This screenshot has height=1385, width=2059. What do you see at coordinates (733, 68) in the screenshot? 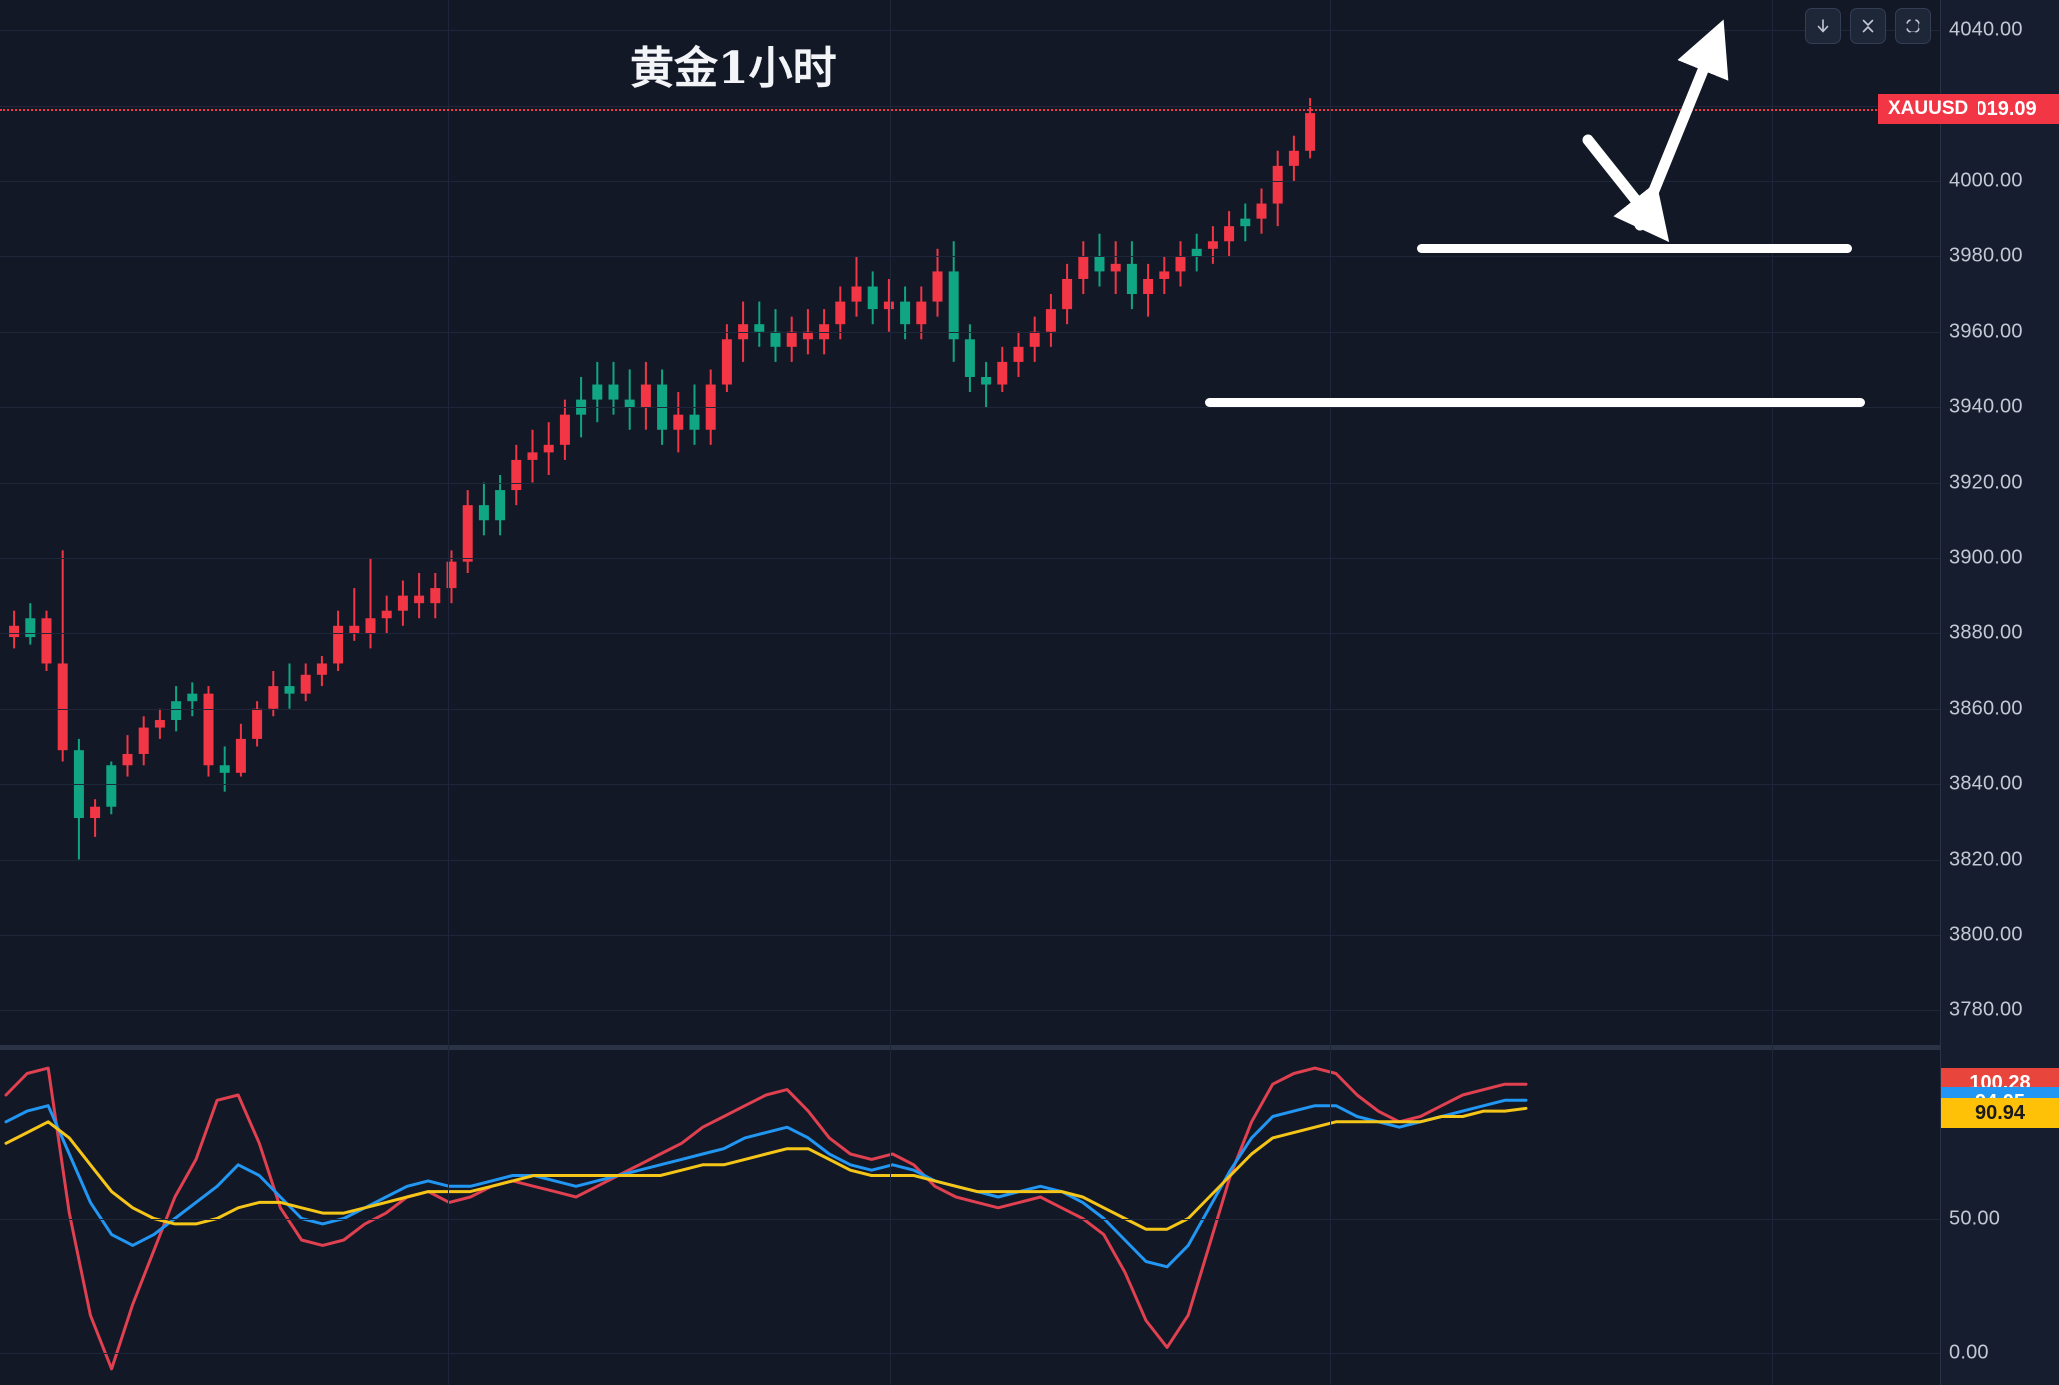
I see `page-title: 黄金1小时` at bounding box center [733, 68].